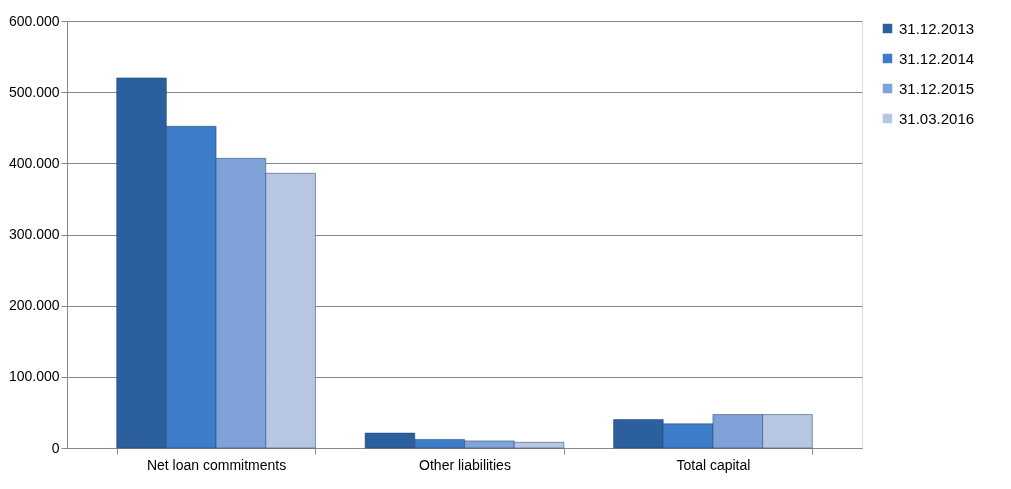  I want to click on y-tick-label: 200.000, so click(34, 305).